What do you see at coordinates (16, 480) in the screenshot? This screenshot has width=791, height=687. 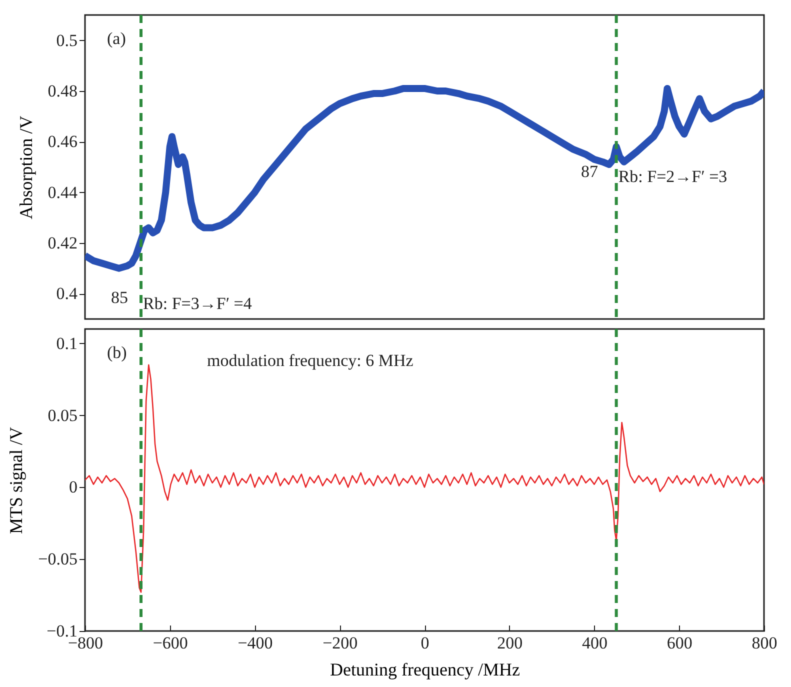 I see `y-axis-title: MTS signal /V` at bounding box center [16, 480].